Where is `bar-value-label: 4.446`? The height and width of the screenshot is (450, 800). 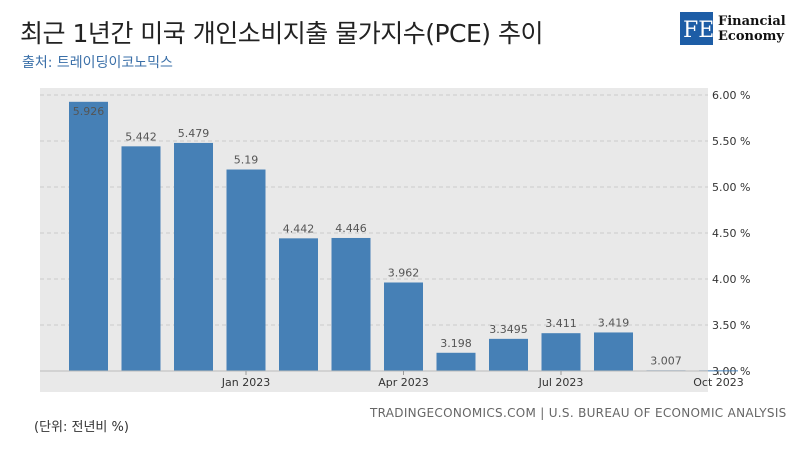
bar-value-label: 4.446 is located at coordinates (351, 228).